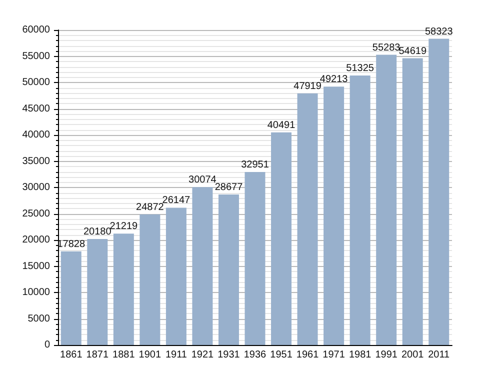 The width and height of the screenshot is (488, 373). I want to click on x-tick-label: 1931, so click(229, 355).